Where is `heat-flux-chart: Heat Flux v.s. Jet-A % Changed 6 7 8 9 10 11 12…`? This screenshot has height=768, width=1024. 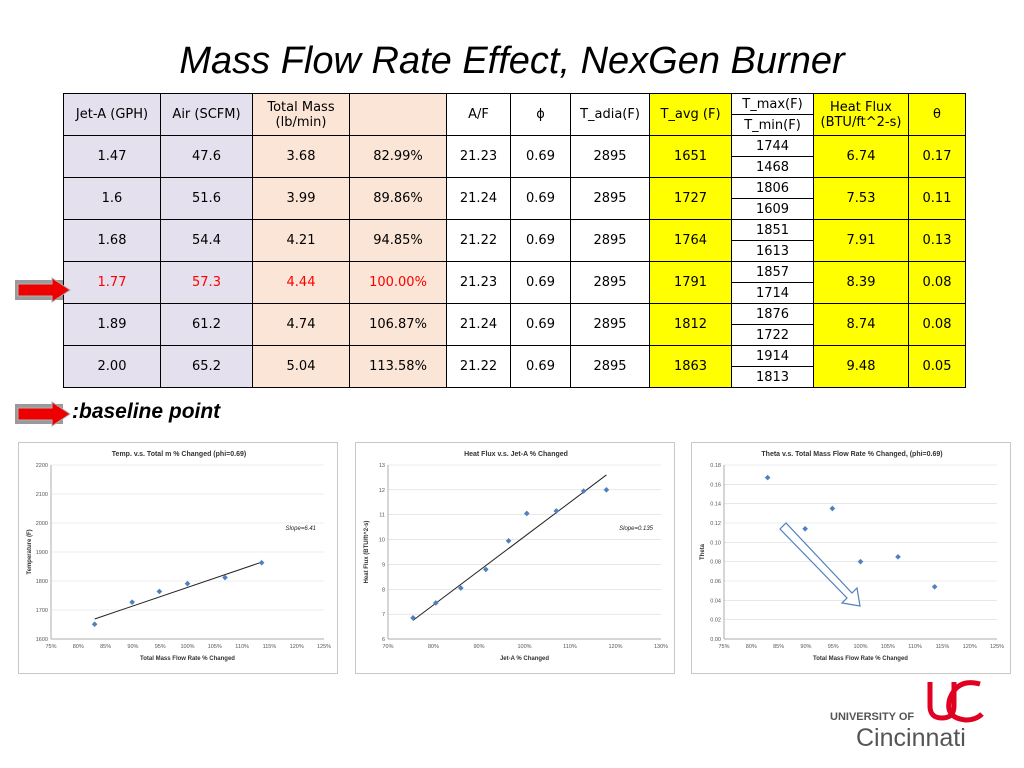
heat-flux-chart: Heat Flux v.s. Jet-A % Changed 6 7 8 9 10 11 12… is located at coordinates (515, 558).